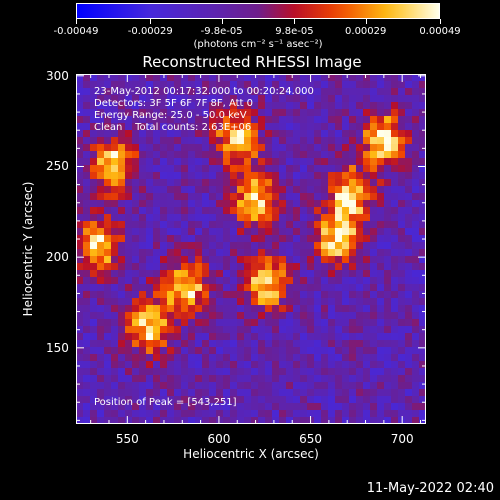 The image size is (500, 500). What do you see at coordinates (57, 166) in the screenshot?
I see `y-tick-label: 250` at bounding box center [57, 166].